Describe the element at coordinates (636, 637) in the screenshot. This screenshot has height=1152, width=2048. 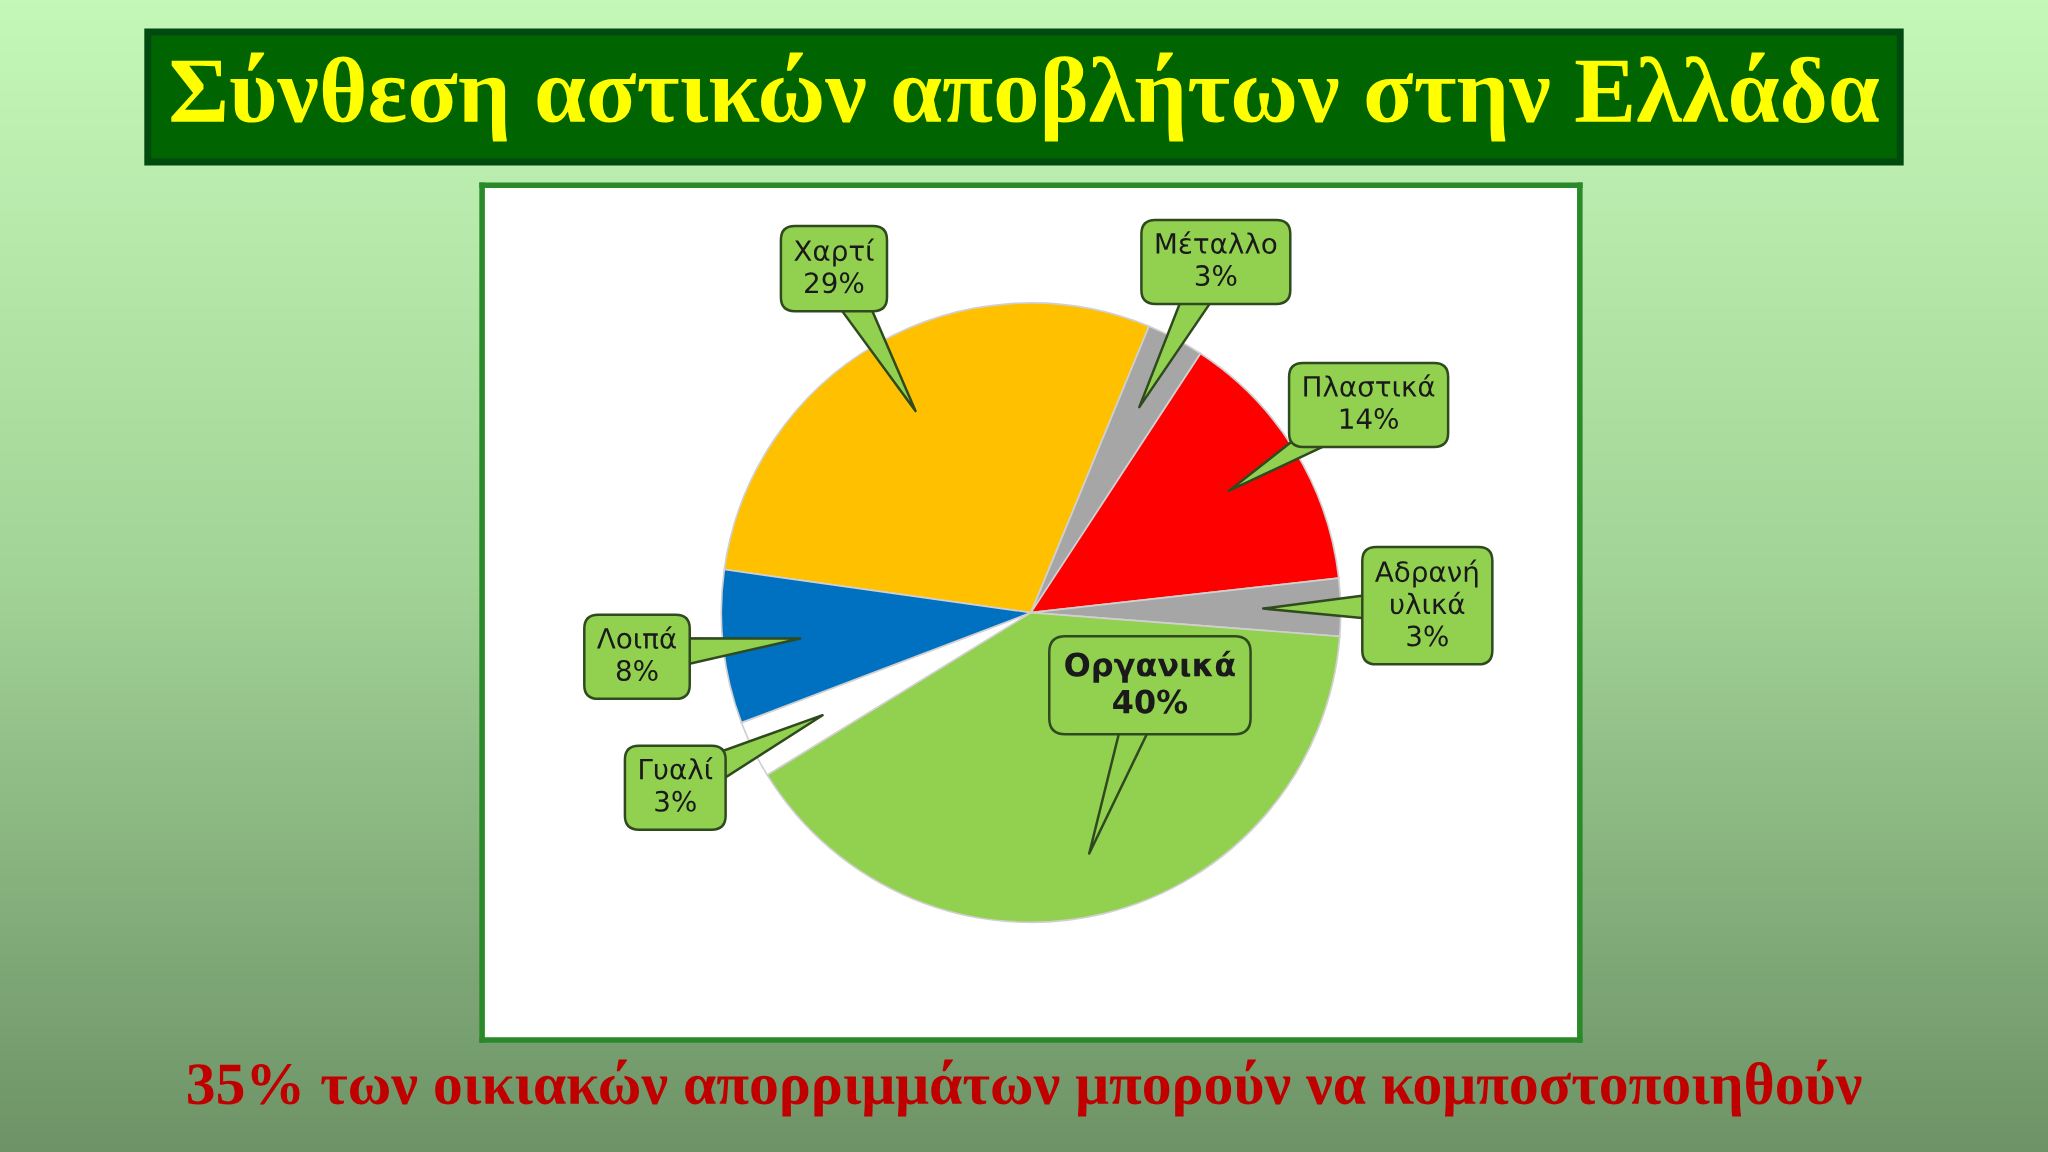
I see `slice-label: Λοιπά` at that location.